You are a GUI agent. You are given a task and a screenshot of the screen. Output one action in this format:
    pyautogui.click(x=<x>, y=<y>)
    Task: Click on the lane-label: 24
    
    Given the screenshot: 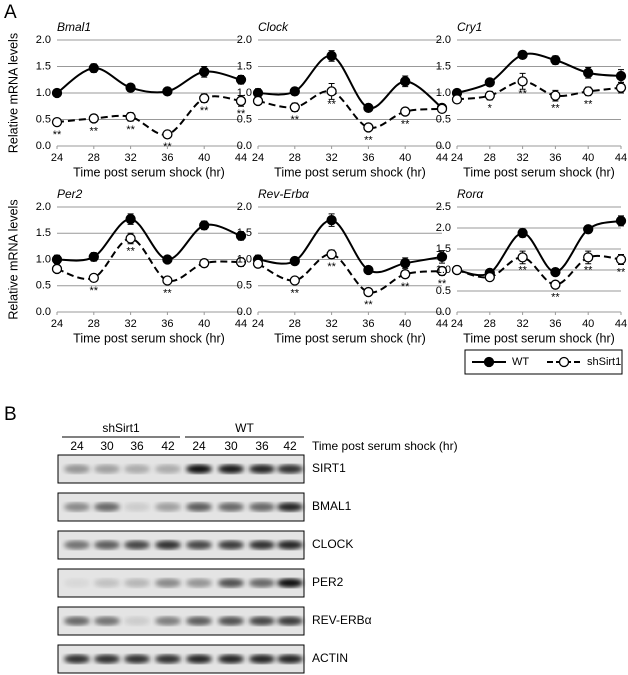 What is the action you would take?
    pyautogui.click(x=199, y=446)
    